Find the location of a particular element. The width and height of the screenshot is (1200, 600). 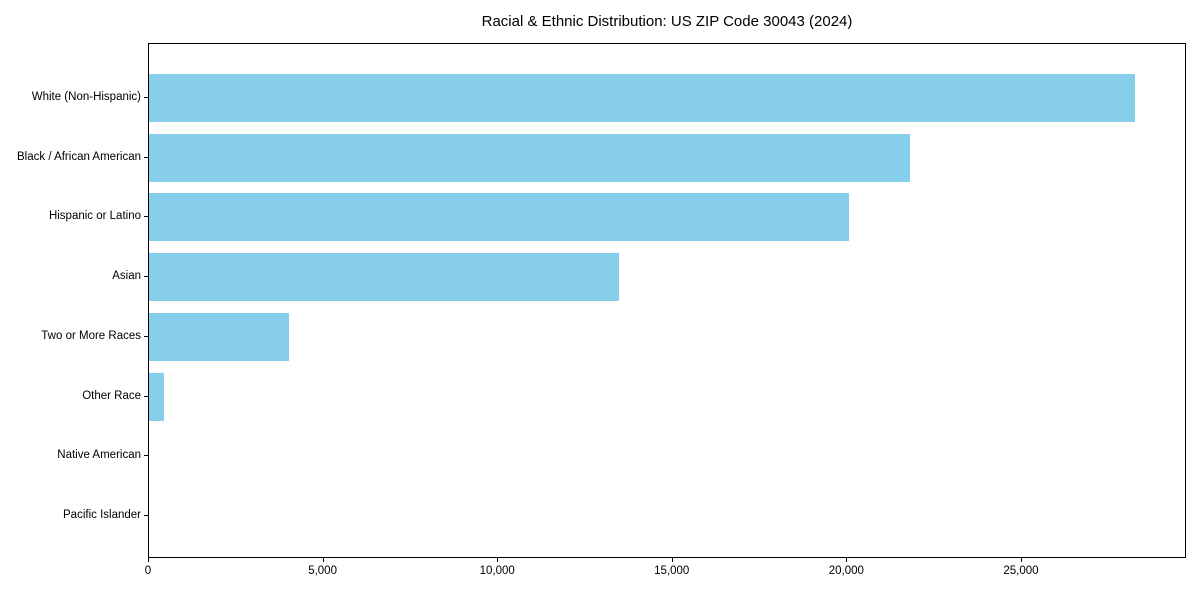

x-tick-label: 20,000 is located at coordinates (846, 571).